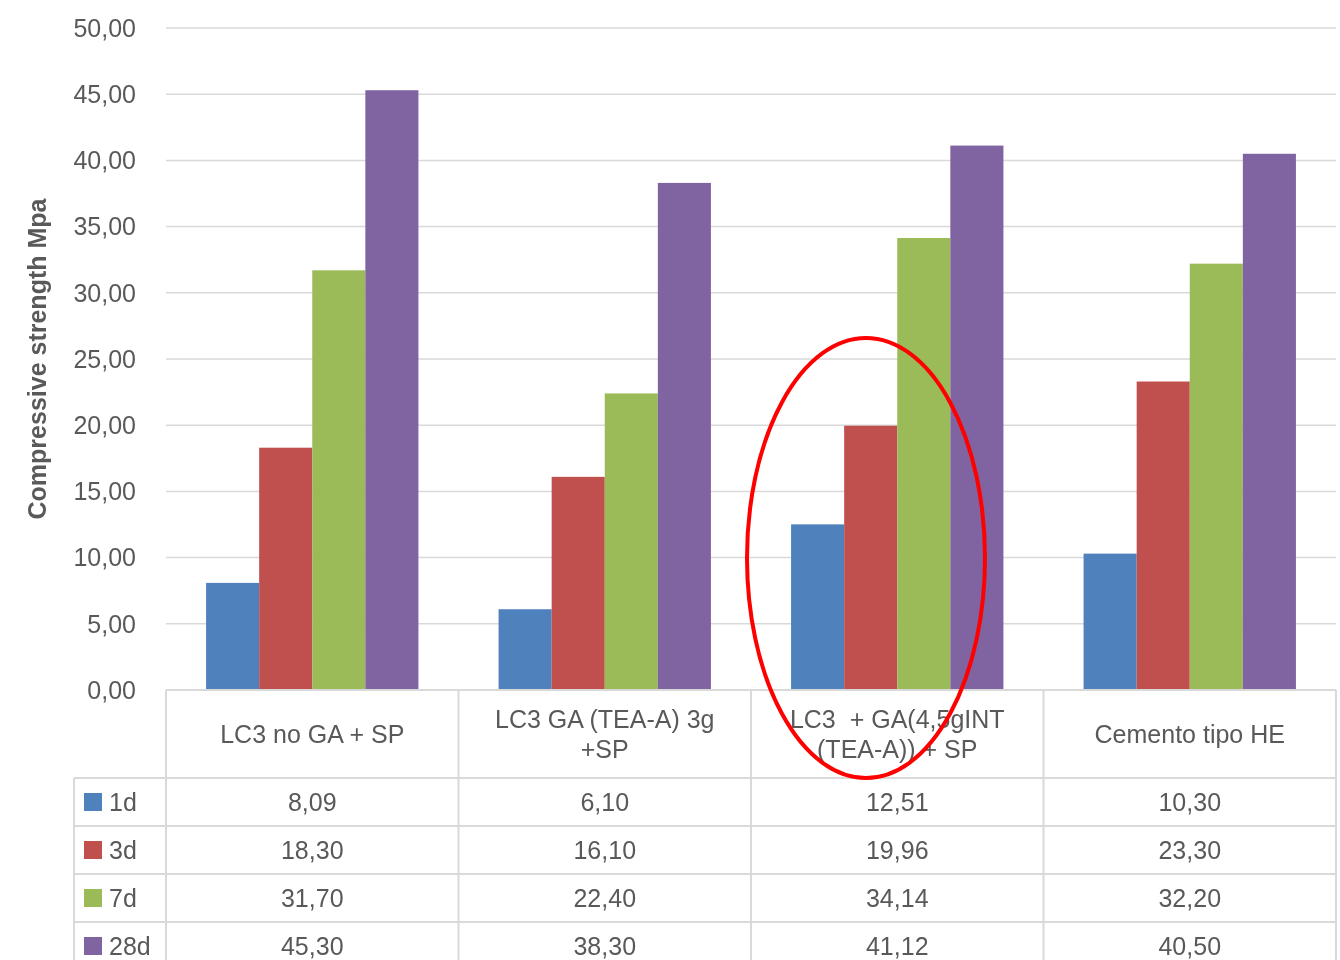 The width and height of the screenshot is (1340, 960). I want to click on y-tick-label: 30,00, so click(104, 292).